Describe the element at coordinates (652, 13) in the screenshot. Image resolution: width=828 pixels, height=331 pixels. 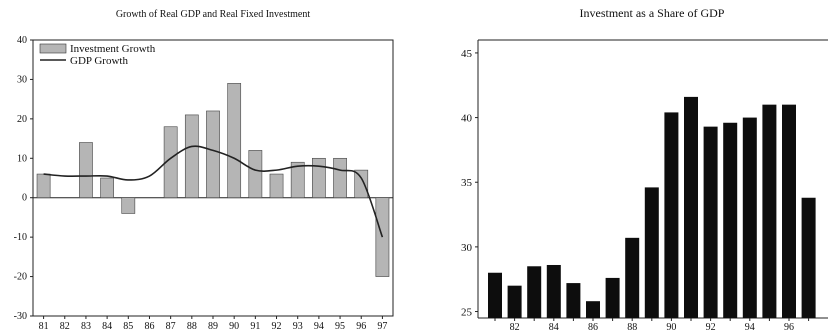
I see `share-chart-title: Investment as a Share of GDP` at that location.